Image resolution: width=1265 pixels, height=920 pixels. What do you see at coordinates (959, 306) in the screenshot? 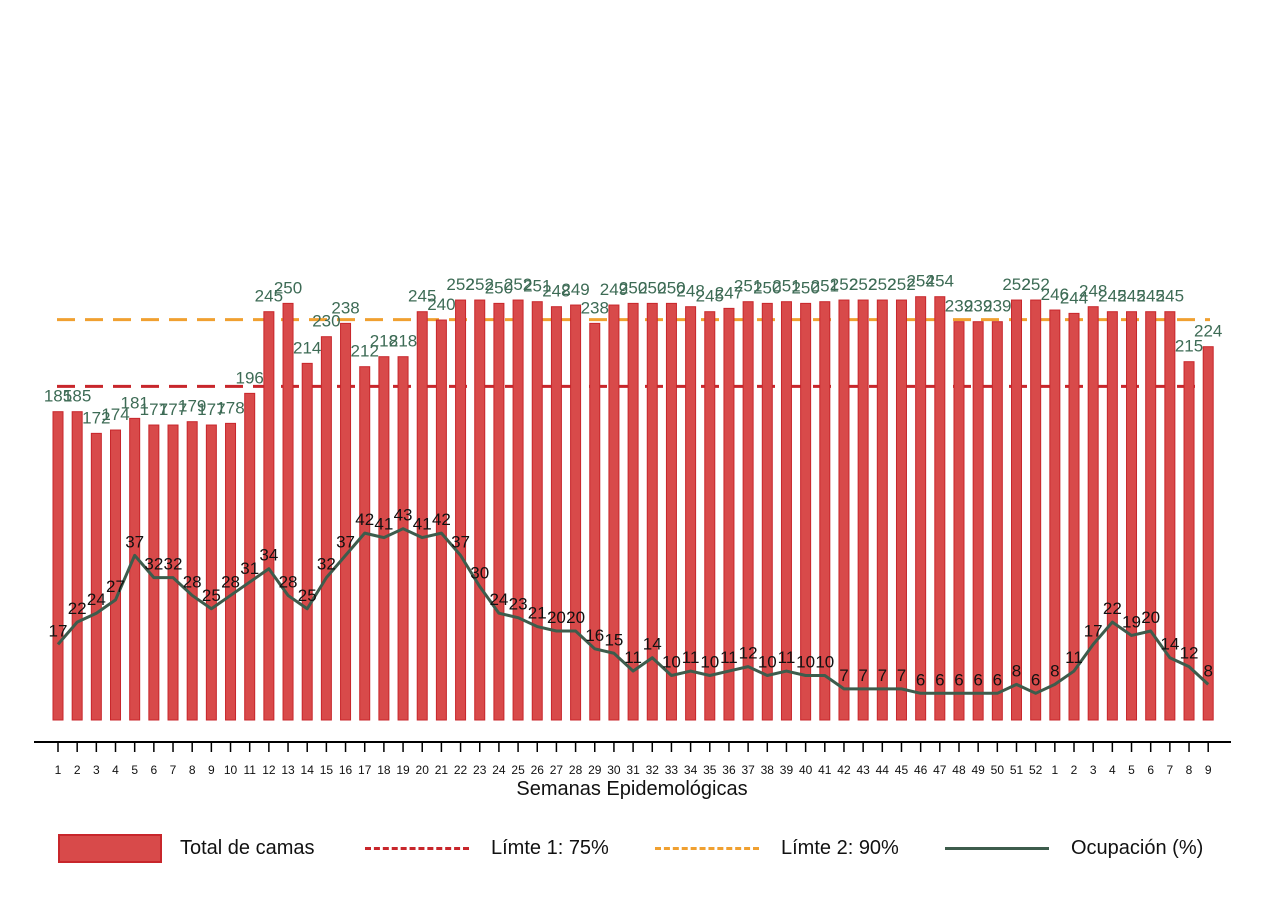
I see `bar-label-48: 239` at bounding box center [959, 306].